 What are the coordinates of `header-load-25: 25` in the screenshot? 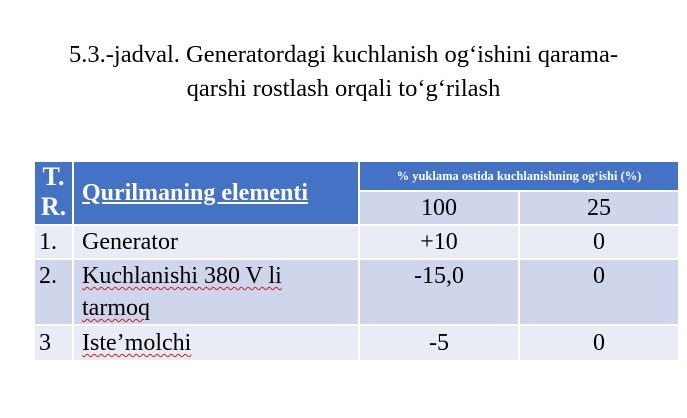 It's located at (599, 208).